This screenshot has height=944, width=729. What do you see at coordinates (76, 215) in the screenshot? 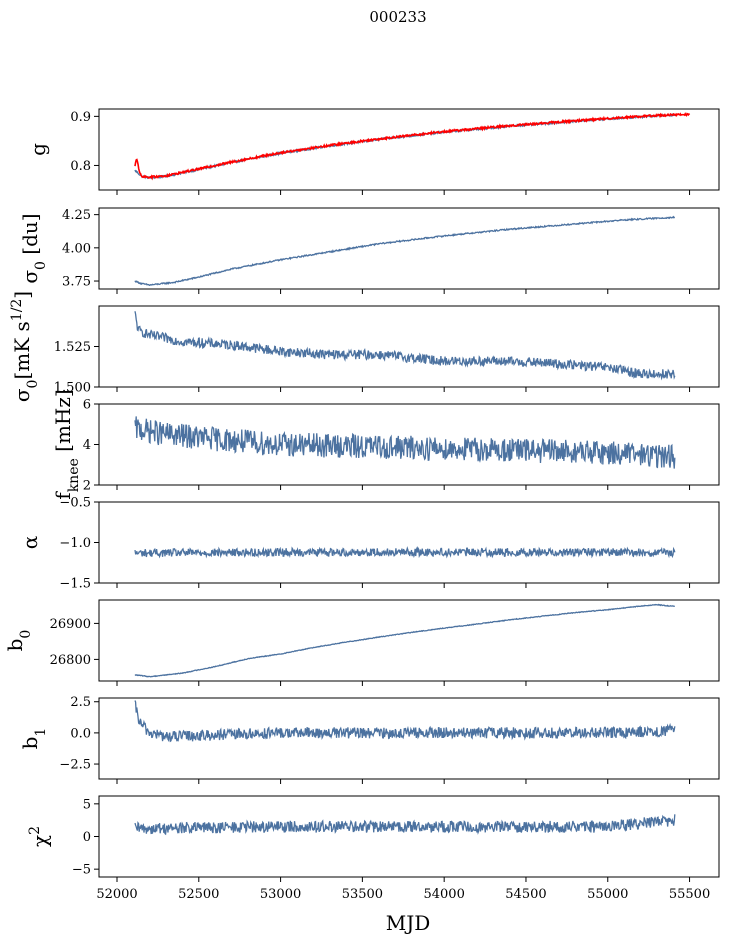
I see `y-tick-label: 4.25` at bounding box center [76, 215].